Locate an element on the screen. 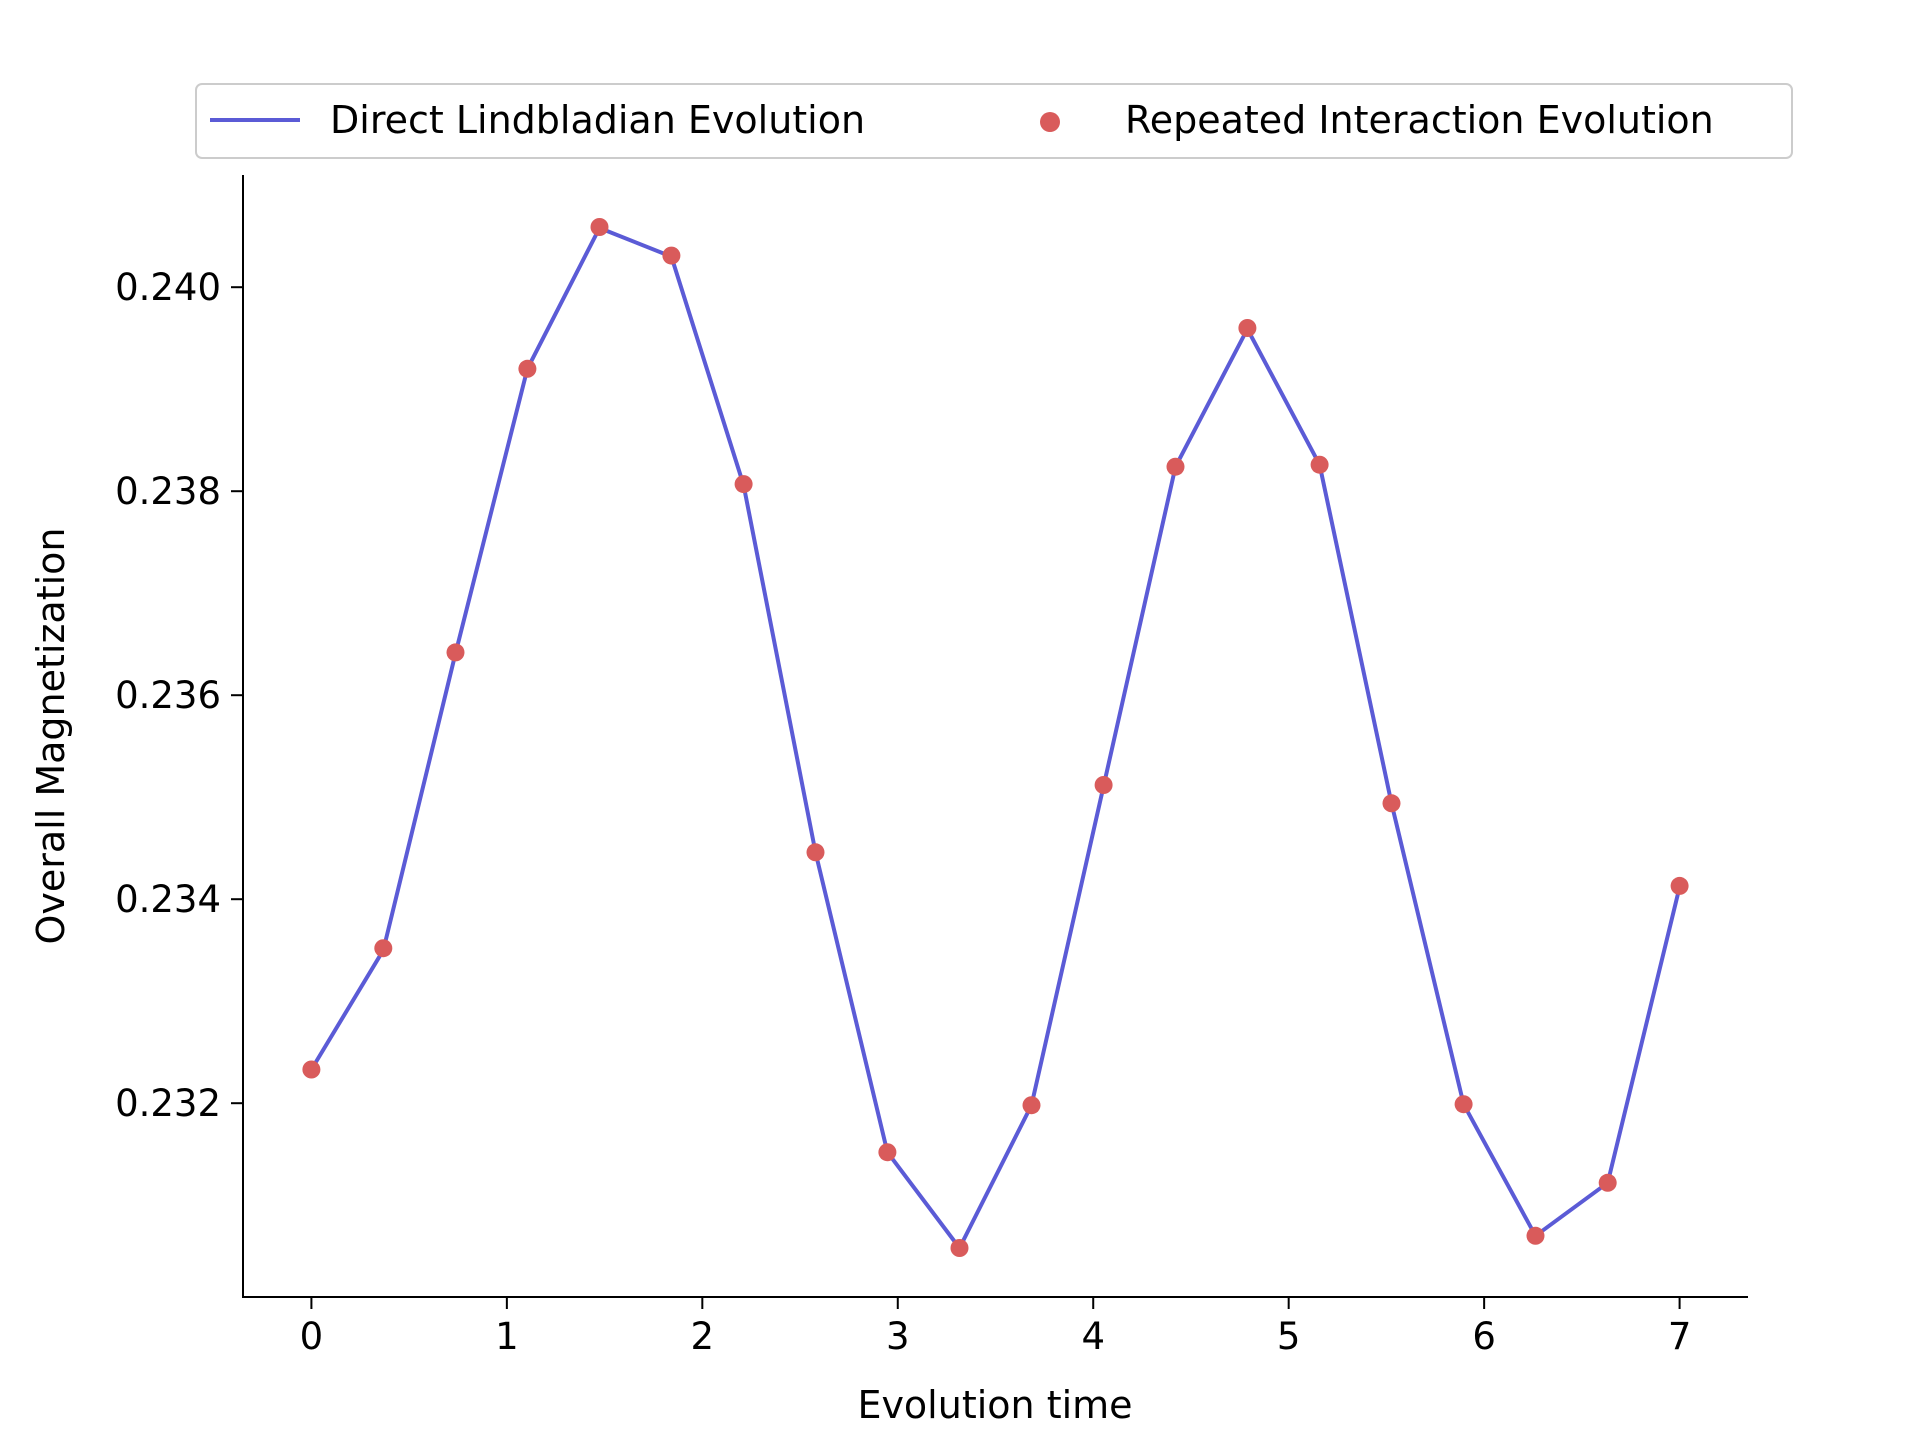 The height and width of the screenshot is (1440, 1920). y-tick-label: 0.234 is located at coordinates (168, 899).